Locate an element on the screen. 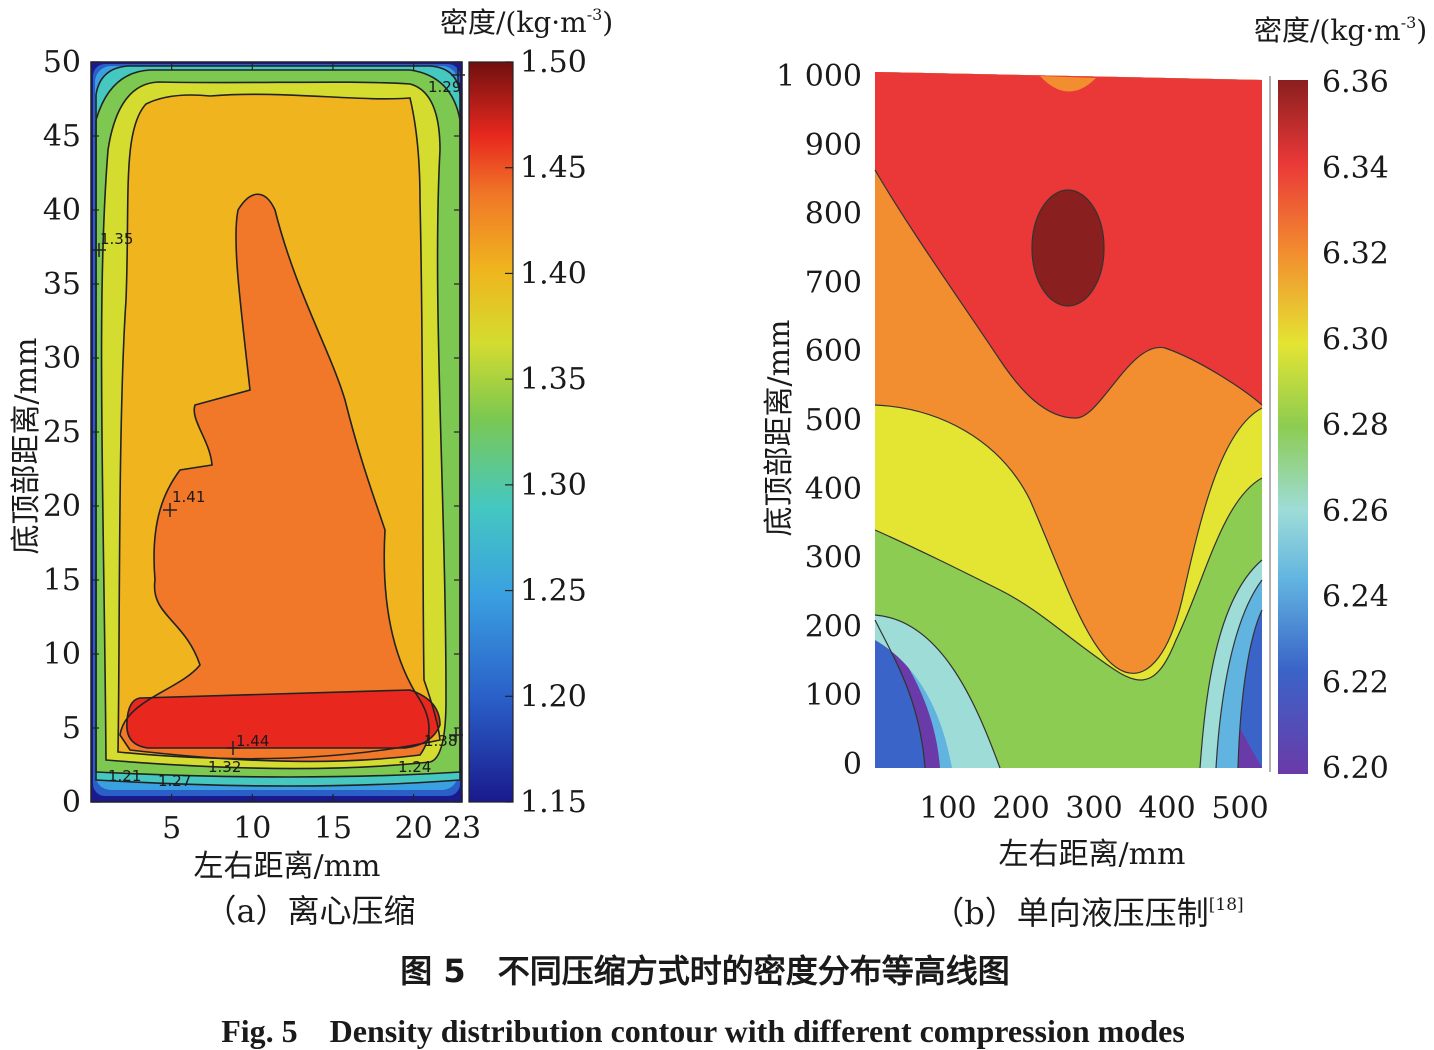 This screenshot has width=1434, height=1050. panel-b-y-ticks: 0 100 200 300 400 500 600 700 800 900 1 000 is located at coordinates (819, 420).